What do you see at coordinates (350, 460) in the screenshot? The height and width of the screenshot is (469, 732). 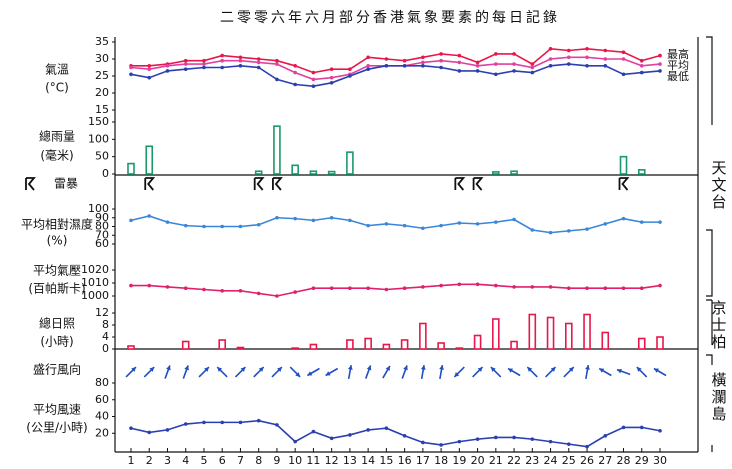 I see `x-tick-label: 13` at bounding box center [350, 460].